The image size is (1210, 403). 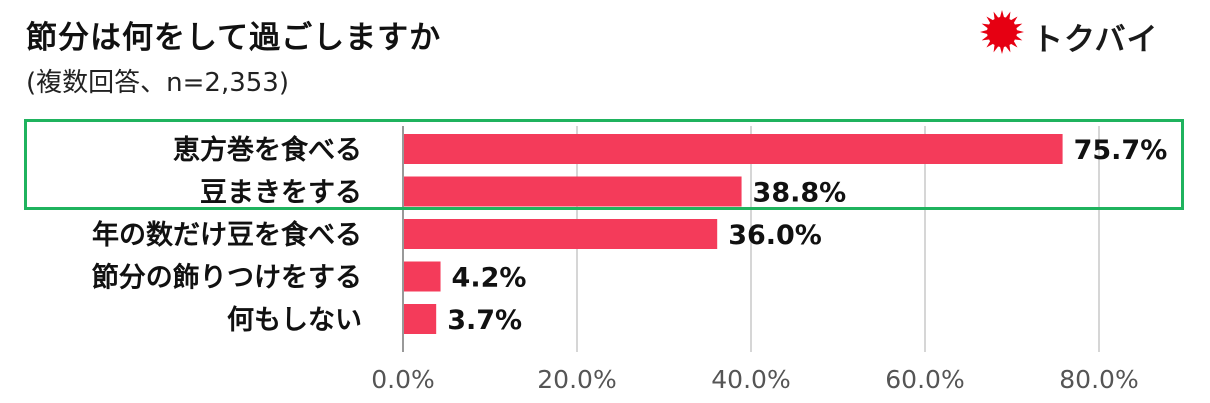 I want to click on category-label: 何もしない, so click(x=294, y=320).